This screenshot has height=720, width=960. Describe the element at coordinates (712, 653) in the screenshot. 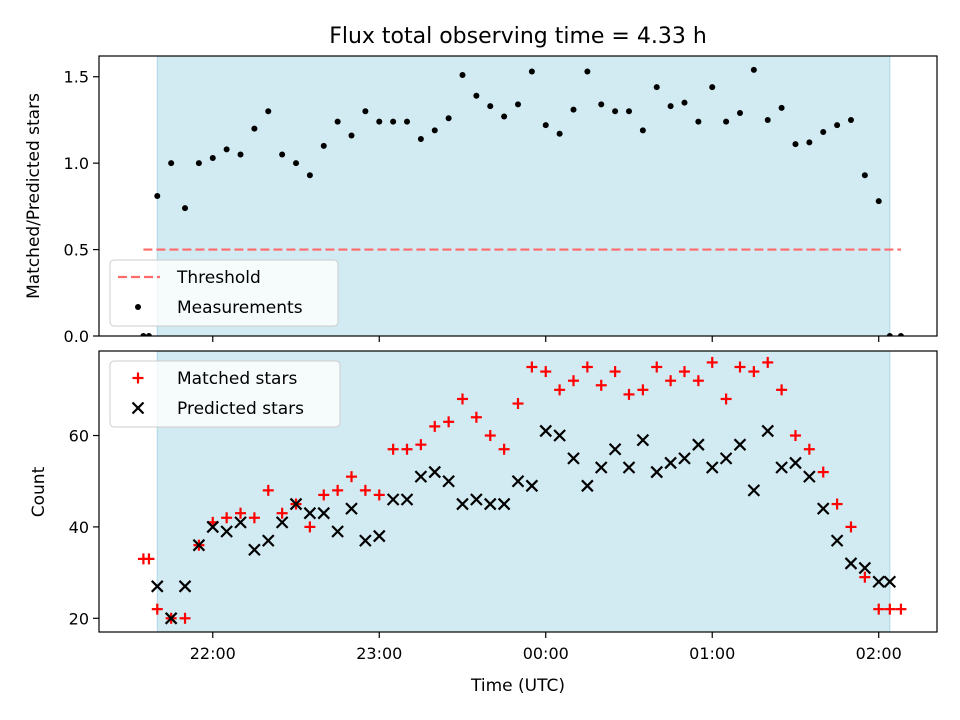

I see `x-tick-label: 01:00` at that location.